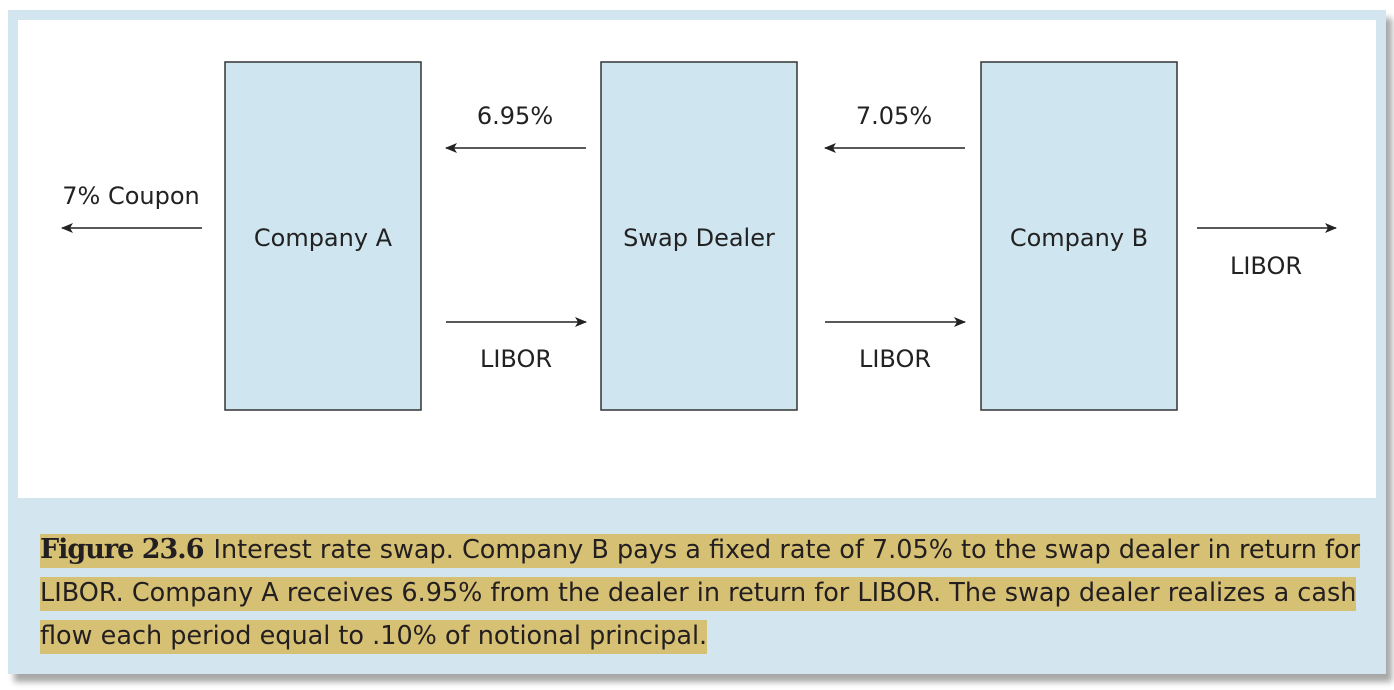  I want to click on company-b-box, so click(1079, 236).